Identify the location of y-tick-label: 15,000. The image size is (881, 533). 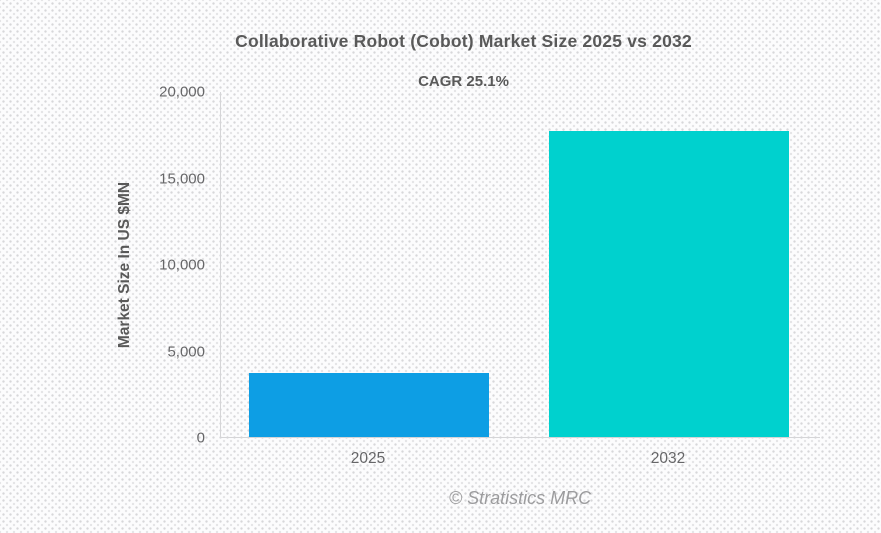
(182, 178).